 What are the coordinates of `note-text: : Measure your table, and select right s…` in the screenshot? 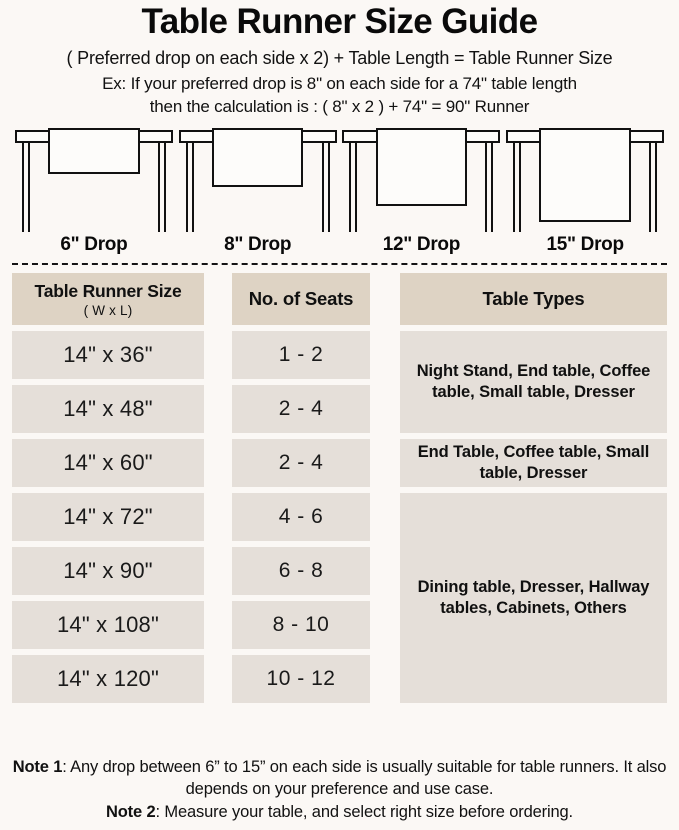 It's located at (364, 812).